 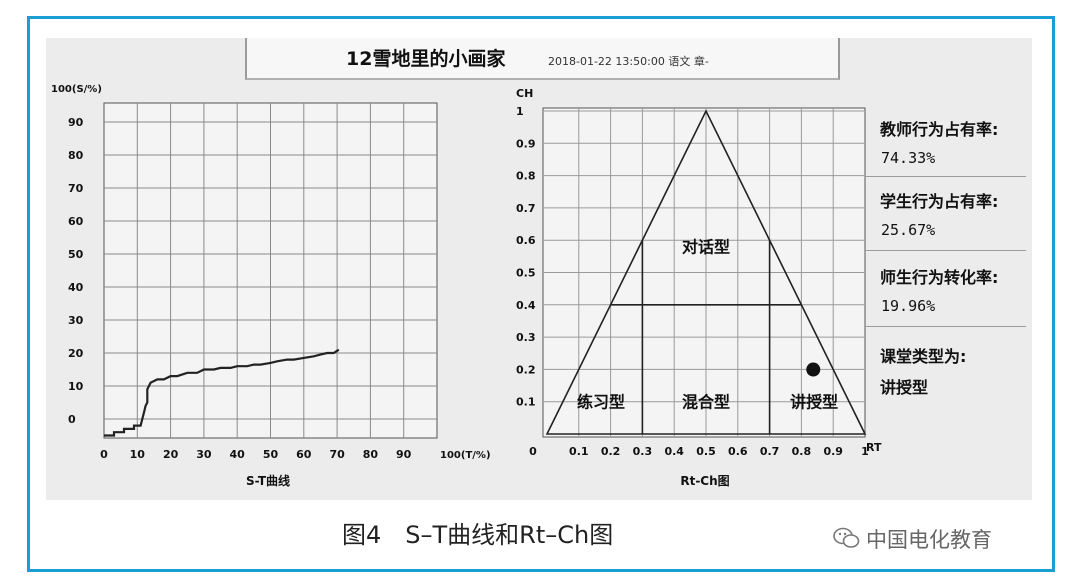 I want to click on rtch-y-tick-label: 0.4, so click(x=526, y=305).